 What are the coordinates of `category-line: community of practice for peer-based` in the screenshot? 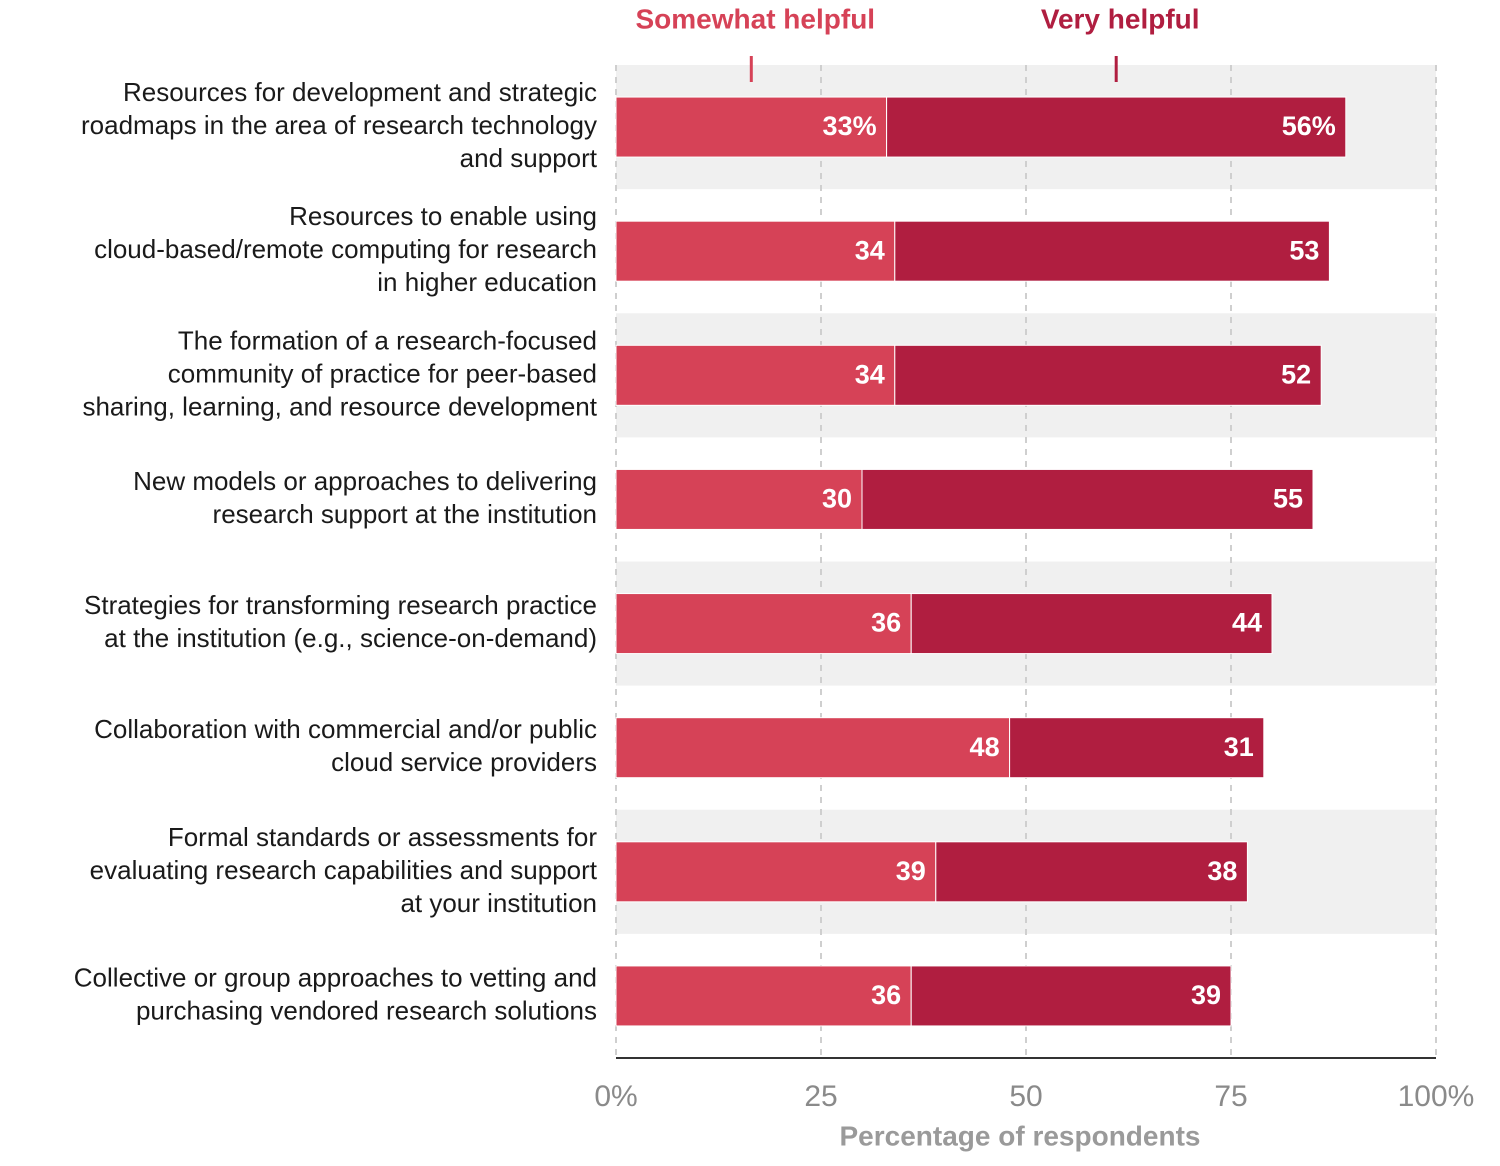 It's located at (382, 373).